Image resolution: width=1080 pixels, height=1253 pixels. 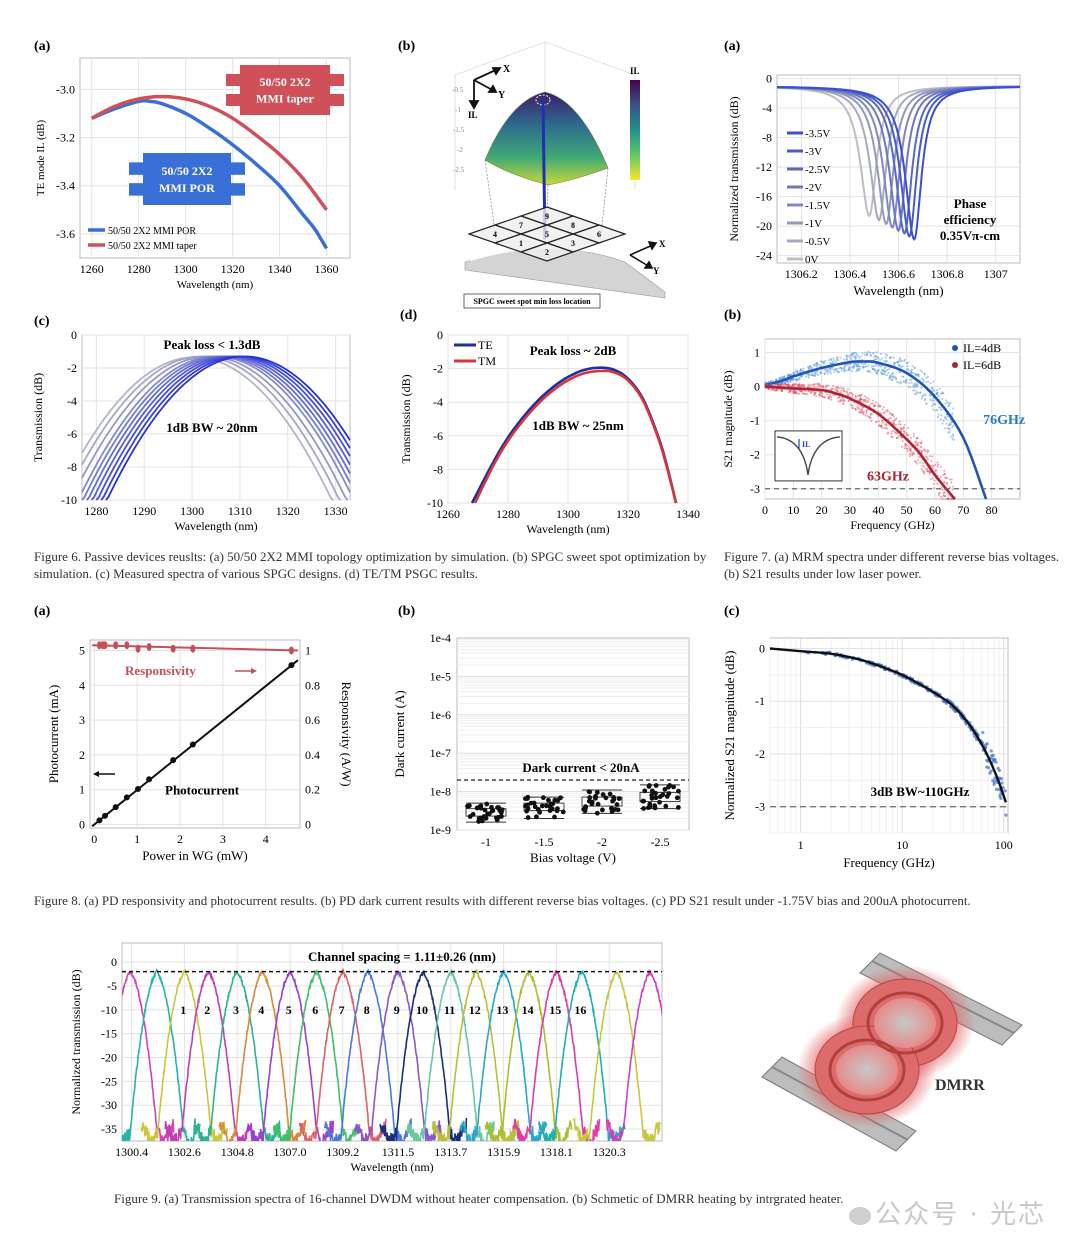 I want to click on x-tick-label: 1330, so click(x=336, y=511).